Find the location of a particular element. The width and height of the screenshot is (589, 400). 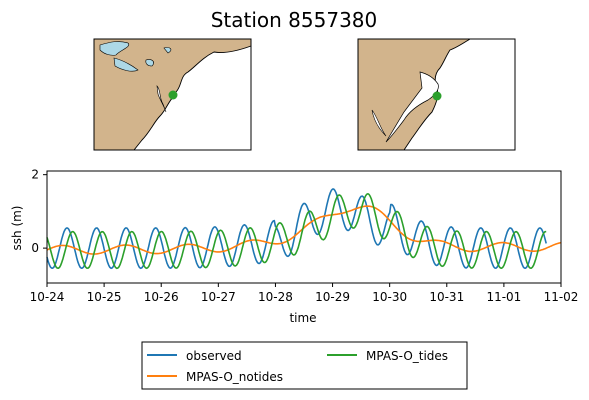

x-tick-label: 11-01 is located at coordinates (503, 297).